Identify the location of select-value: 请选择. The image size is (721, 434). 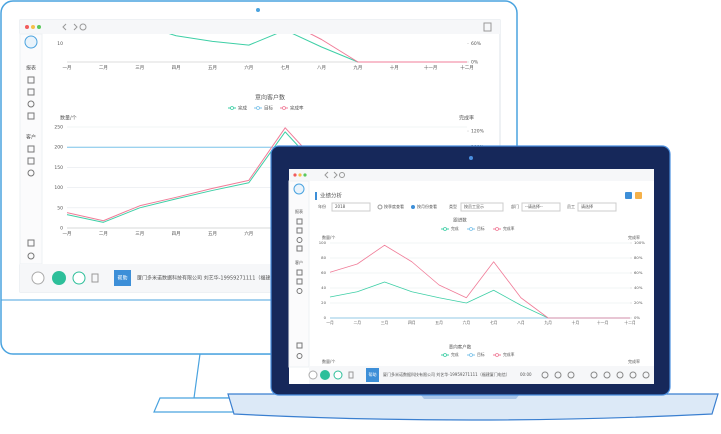
(587, 206).